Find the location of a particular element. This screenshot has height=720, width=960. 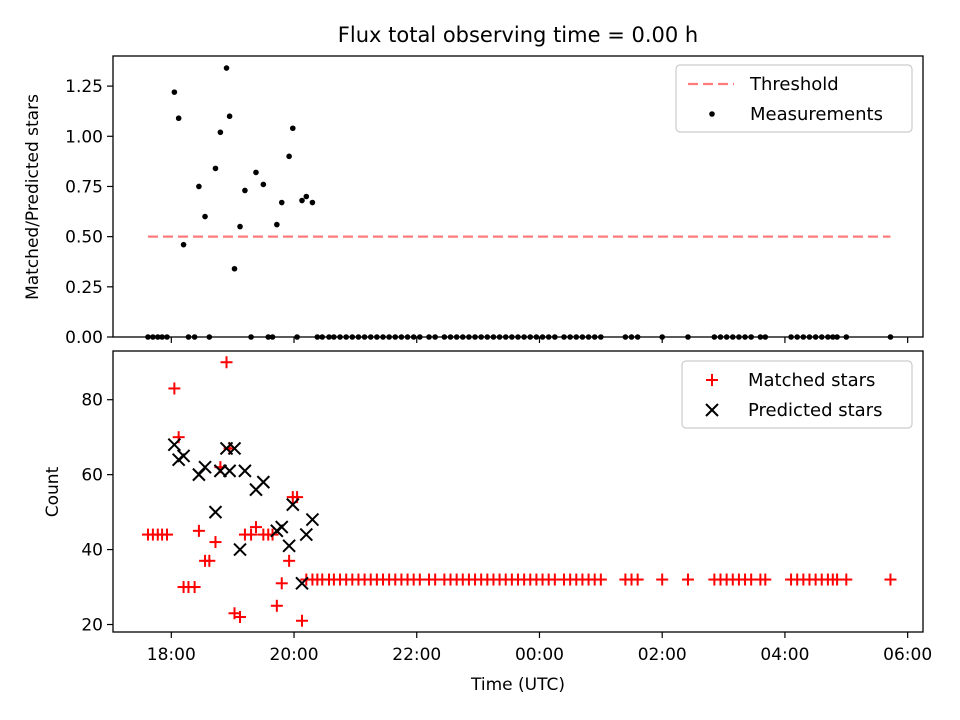

legend-measurements-label: Measurements is located at coordinates (816, 114).